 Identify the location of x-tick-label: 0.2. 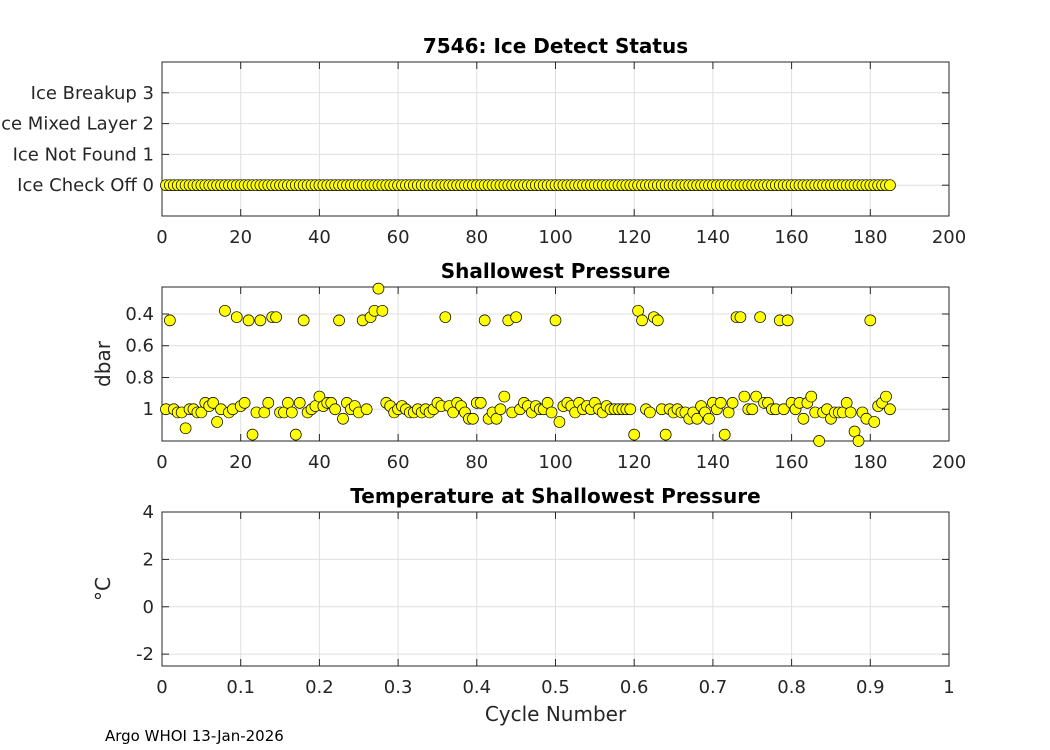
(319, 687).